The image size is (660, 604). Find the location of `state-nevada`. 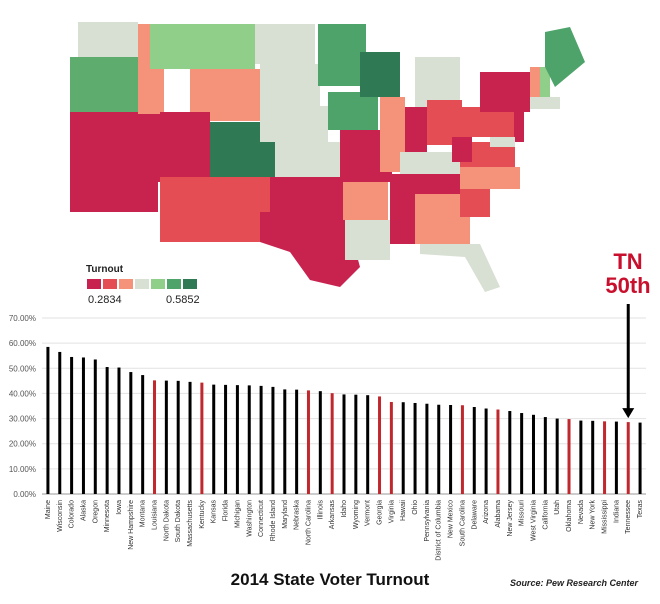

state-nevada is located at coordinates (135, 147).